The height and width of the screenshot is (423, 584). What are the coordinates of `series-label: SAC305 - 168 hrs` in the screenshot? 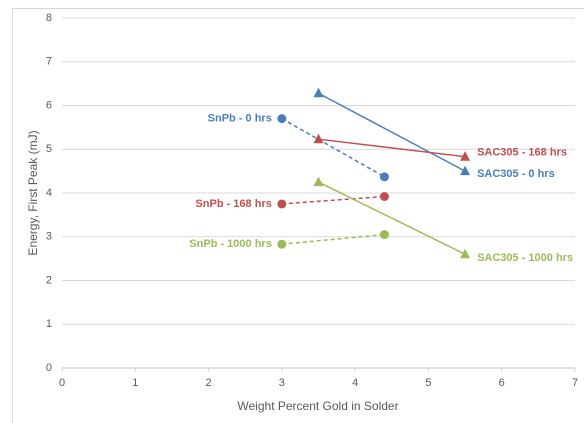 It's located at (522, 153).